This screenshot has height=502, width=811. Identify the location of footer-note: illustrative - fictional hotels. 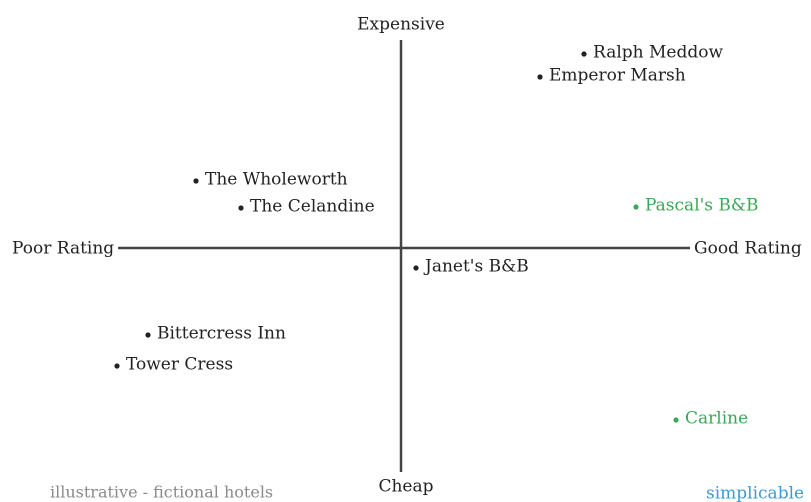
(161, 492).